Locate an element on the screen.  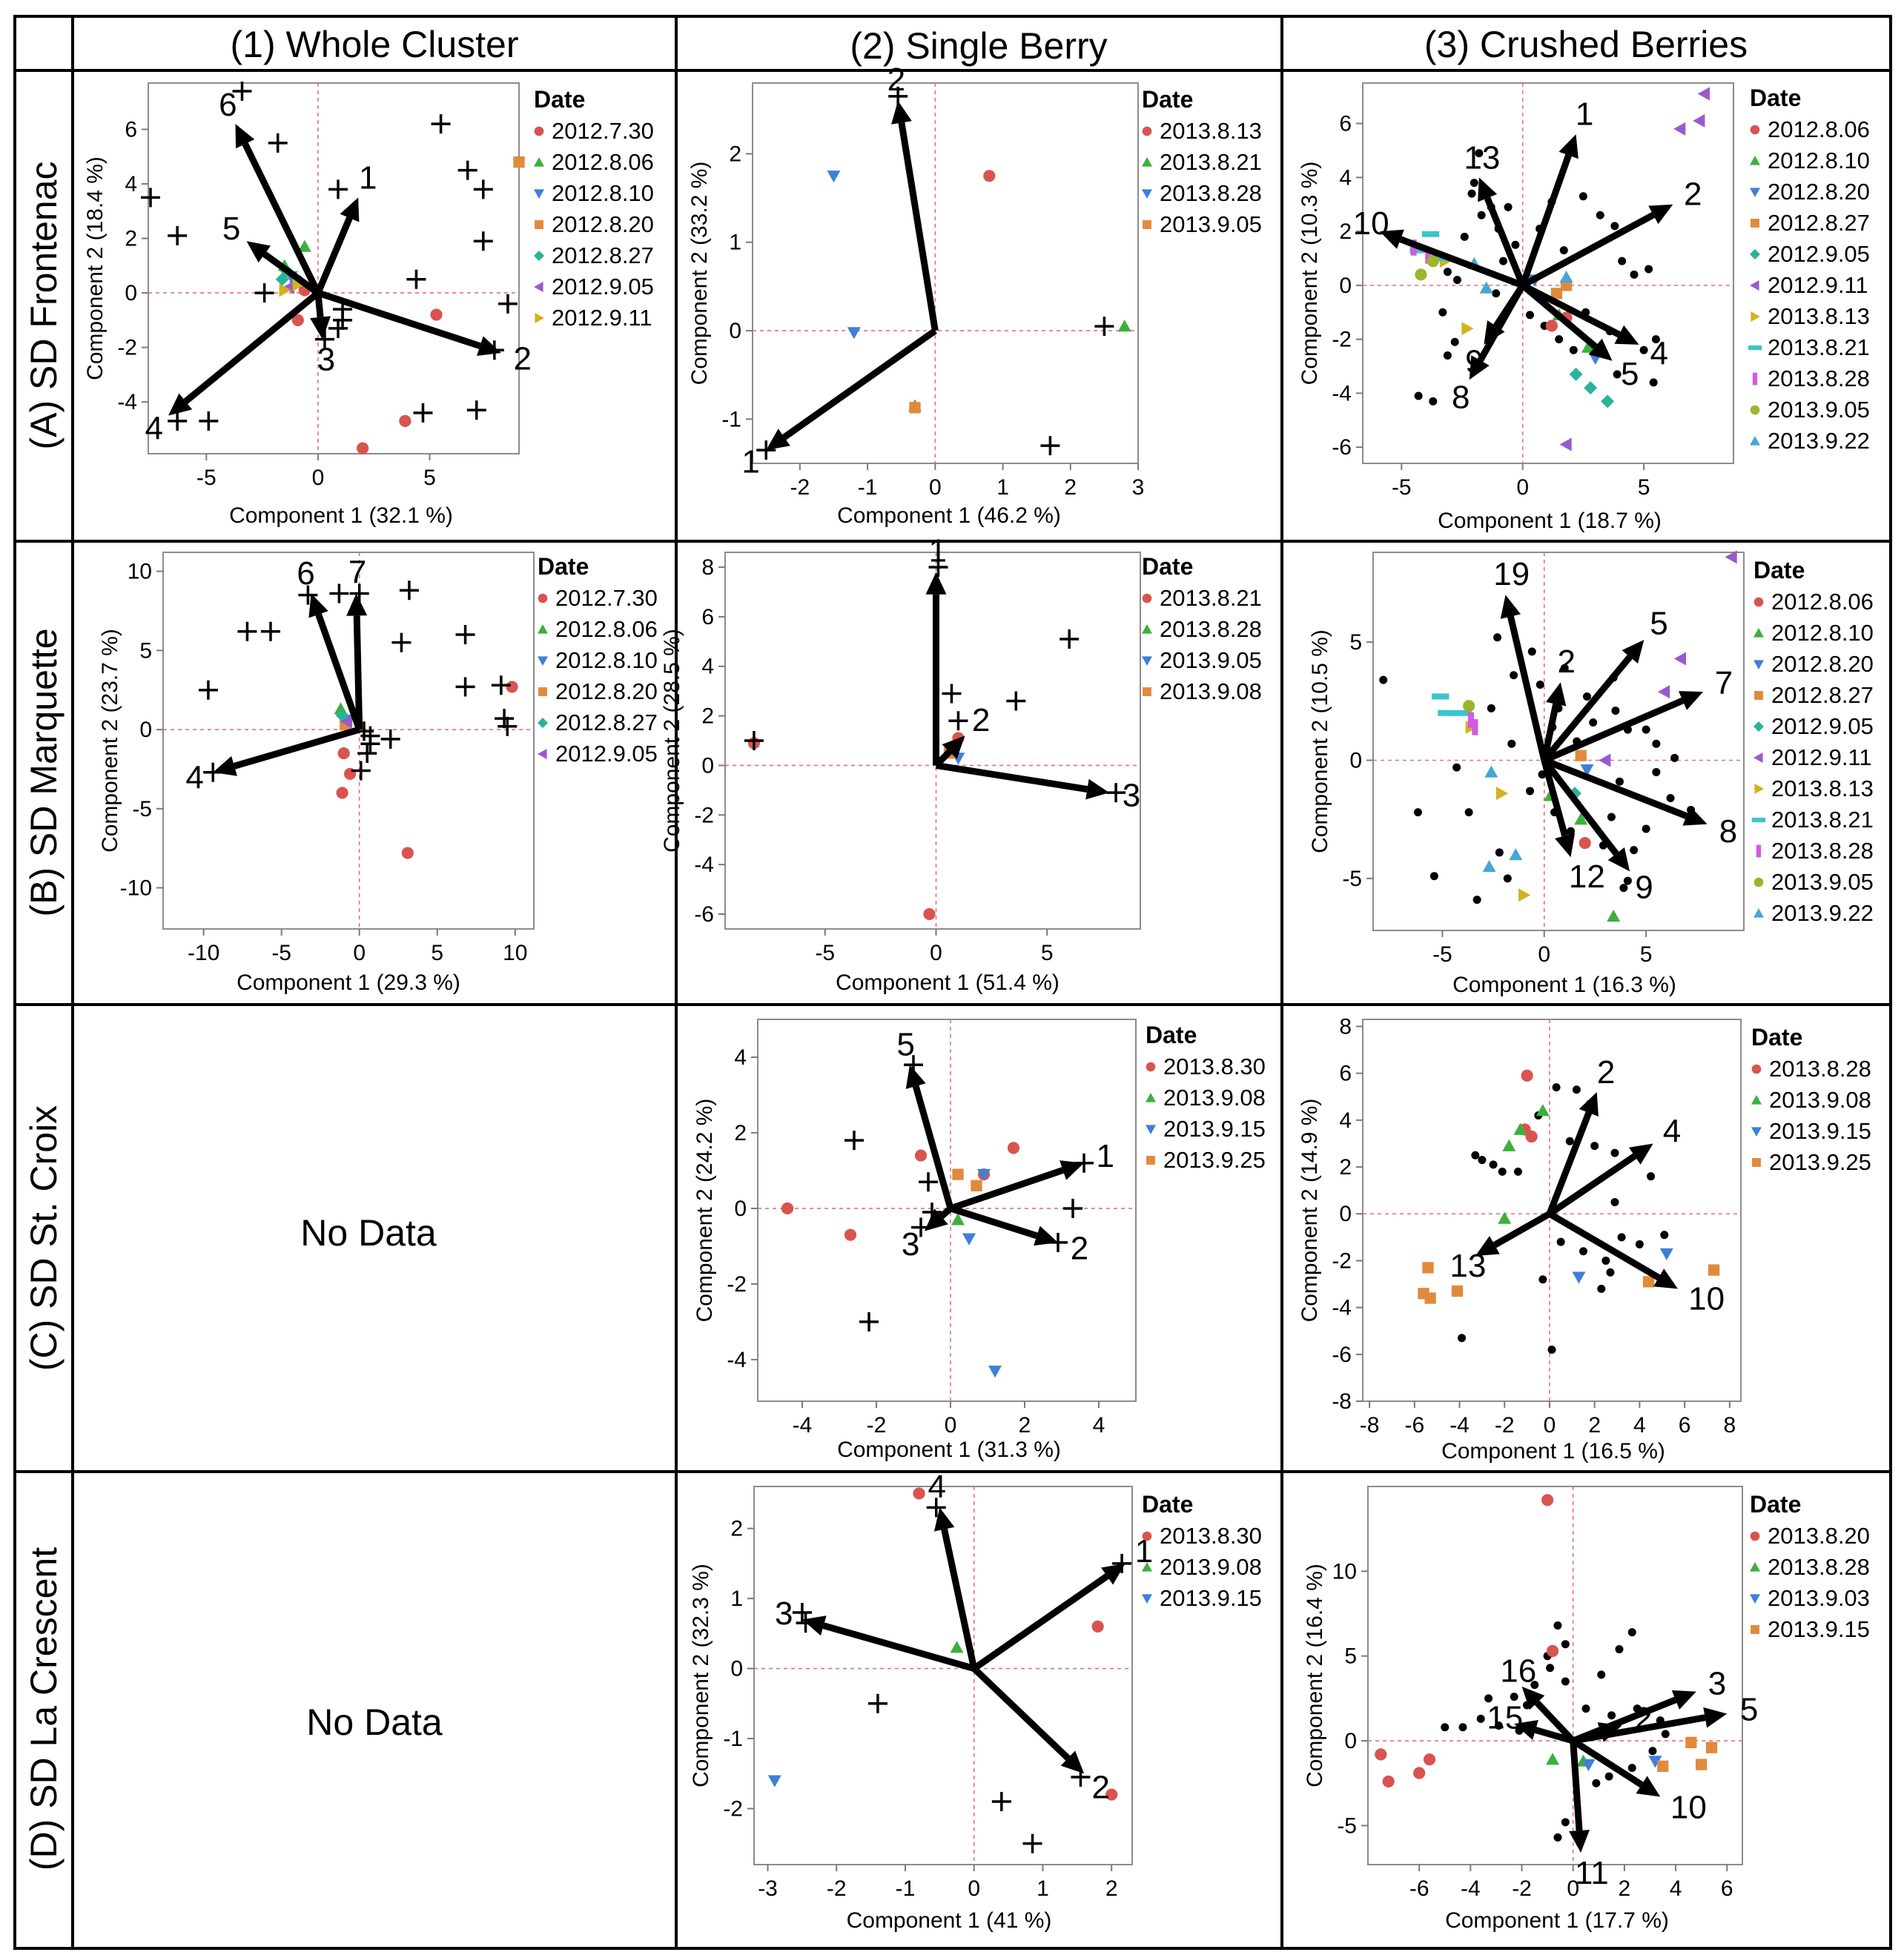
x-tick-label: 5 is located at coordinates (1644, 487).